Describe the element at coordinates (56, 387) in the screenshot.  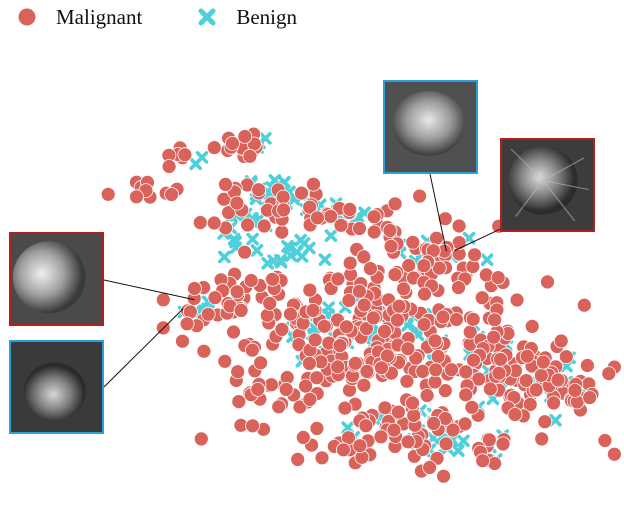
I see `benign-example-thumbnail-left` at that location.